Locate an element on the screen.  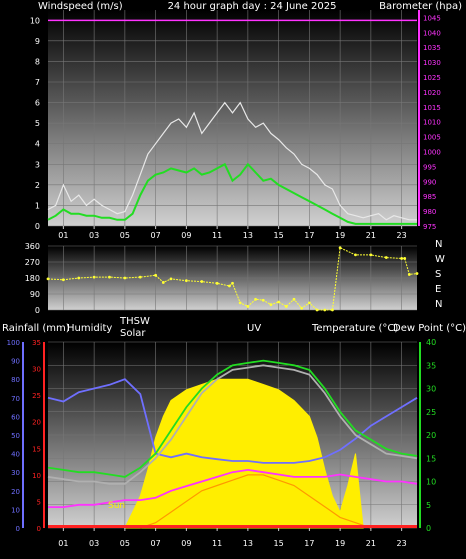
temperature-tick-label: 5 is located at coordinates (428, 505).